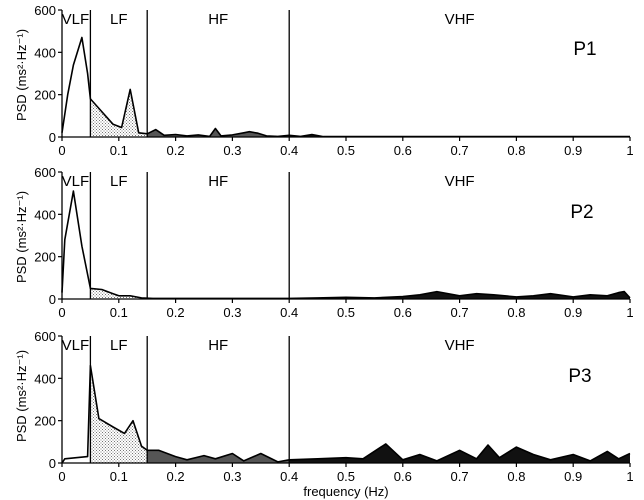 The width and height of the screenshot is (644, 500). I want to click on x-axis-label: frequency (Hz), so click(345, 491).